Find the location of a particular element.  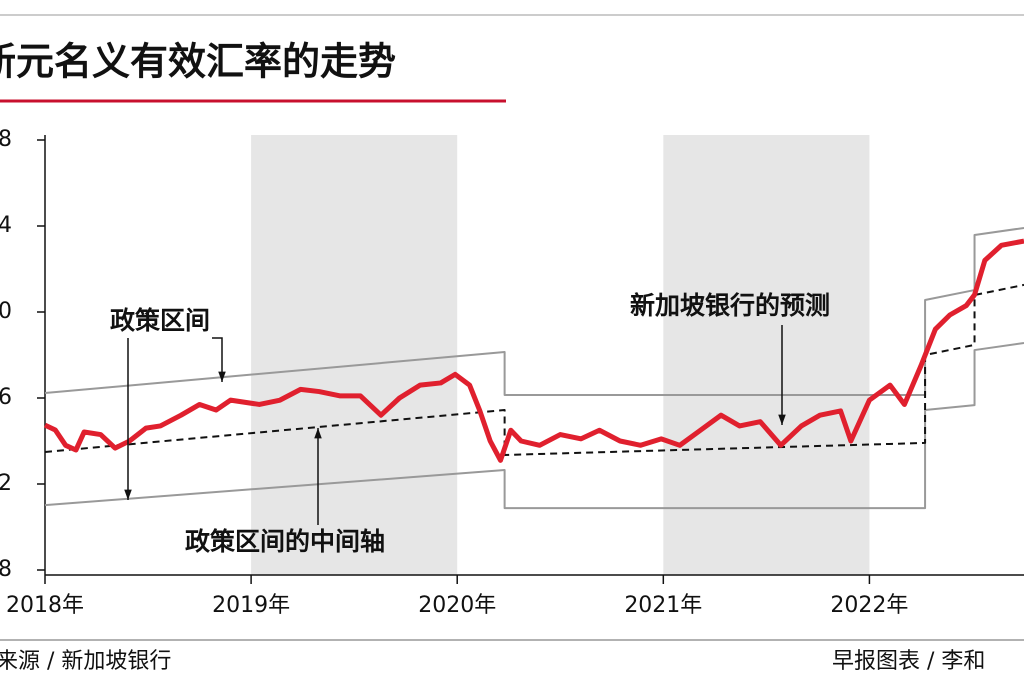

annotation-arrow is located at coordinates (217, 359).